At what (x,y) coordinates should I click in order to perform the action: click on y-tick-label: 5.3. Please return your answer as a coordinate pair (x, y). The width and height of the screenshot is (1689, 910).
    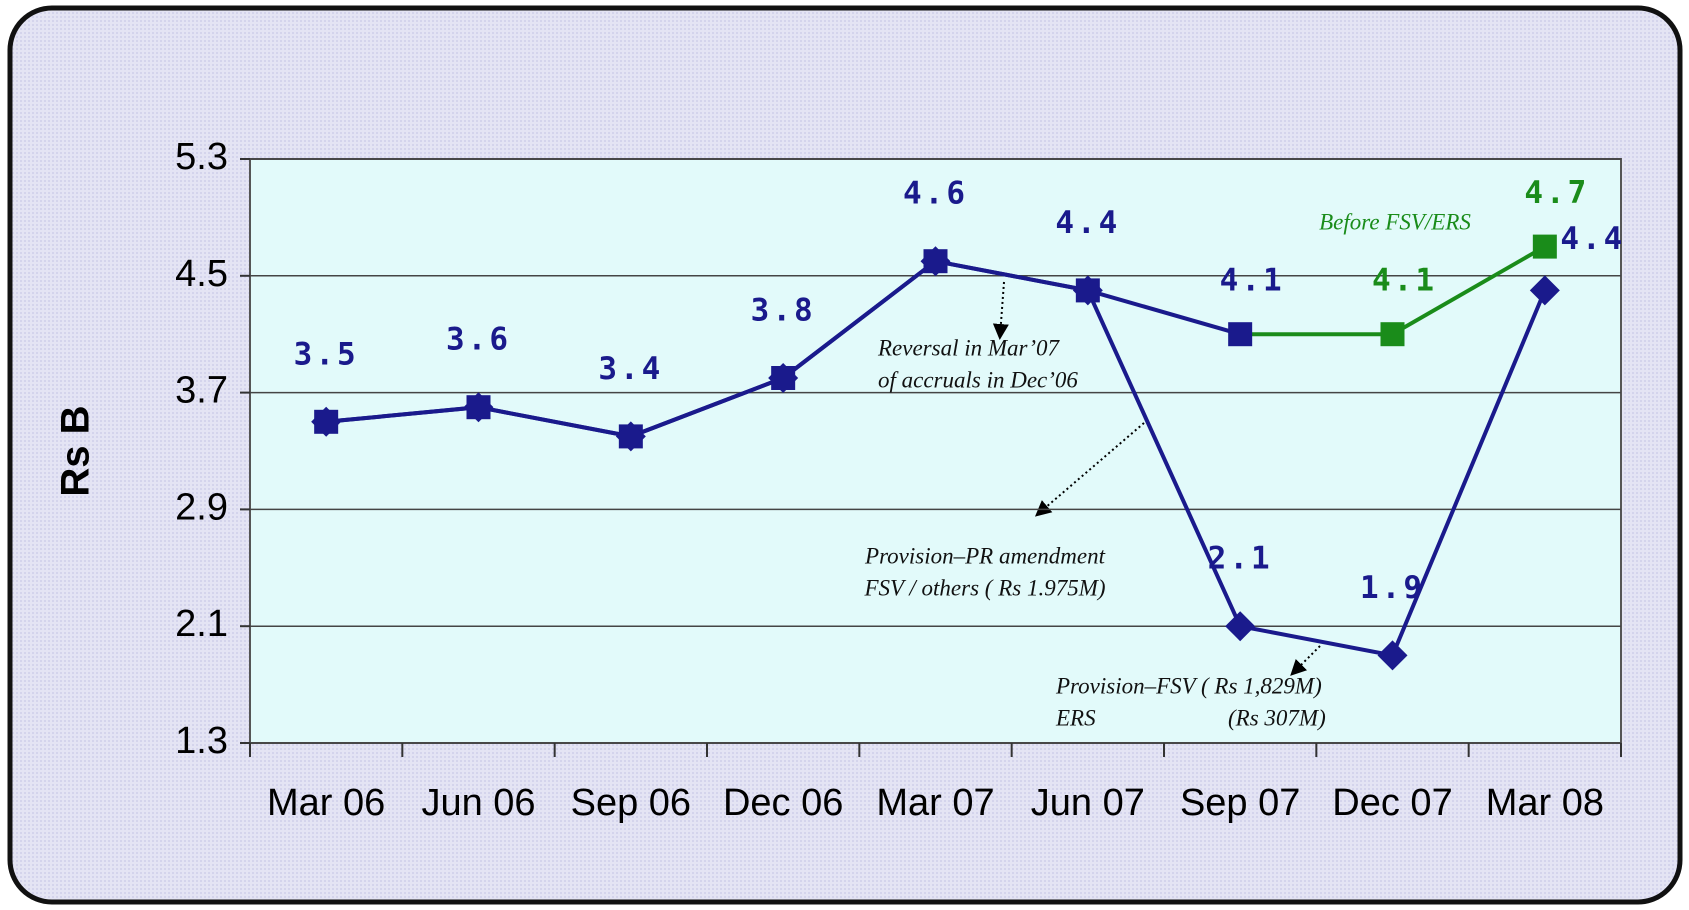
    Looking at the image, I should click on (201, 157).